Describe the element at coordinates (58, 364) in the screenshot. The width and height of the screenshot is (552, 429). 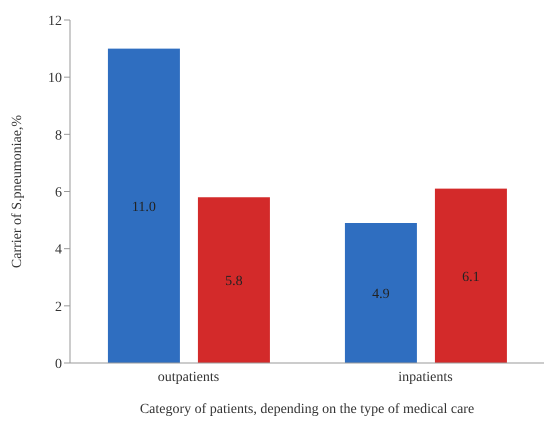
I see `y-tick-label: 0` at that location.